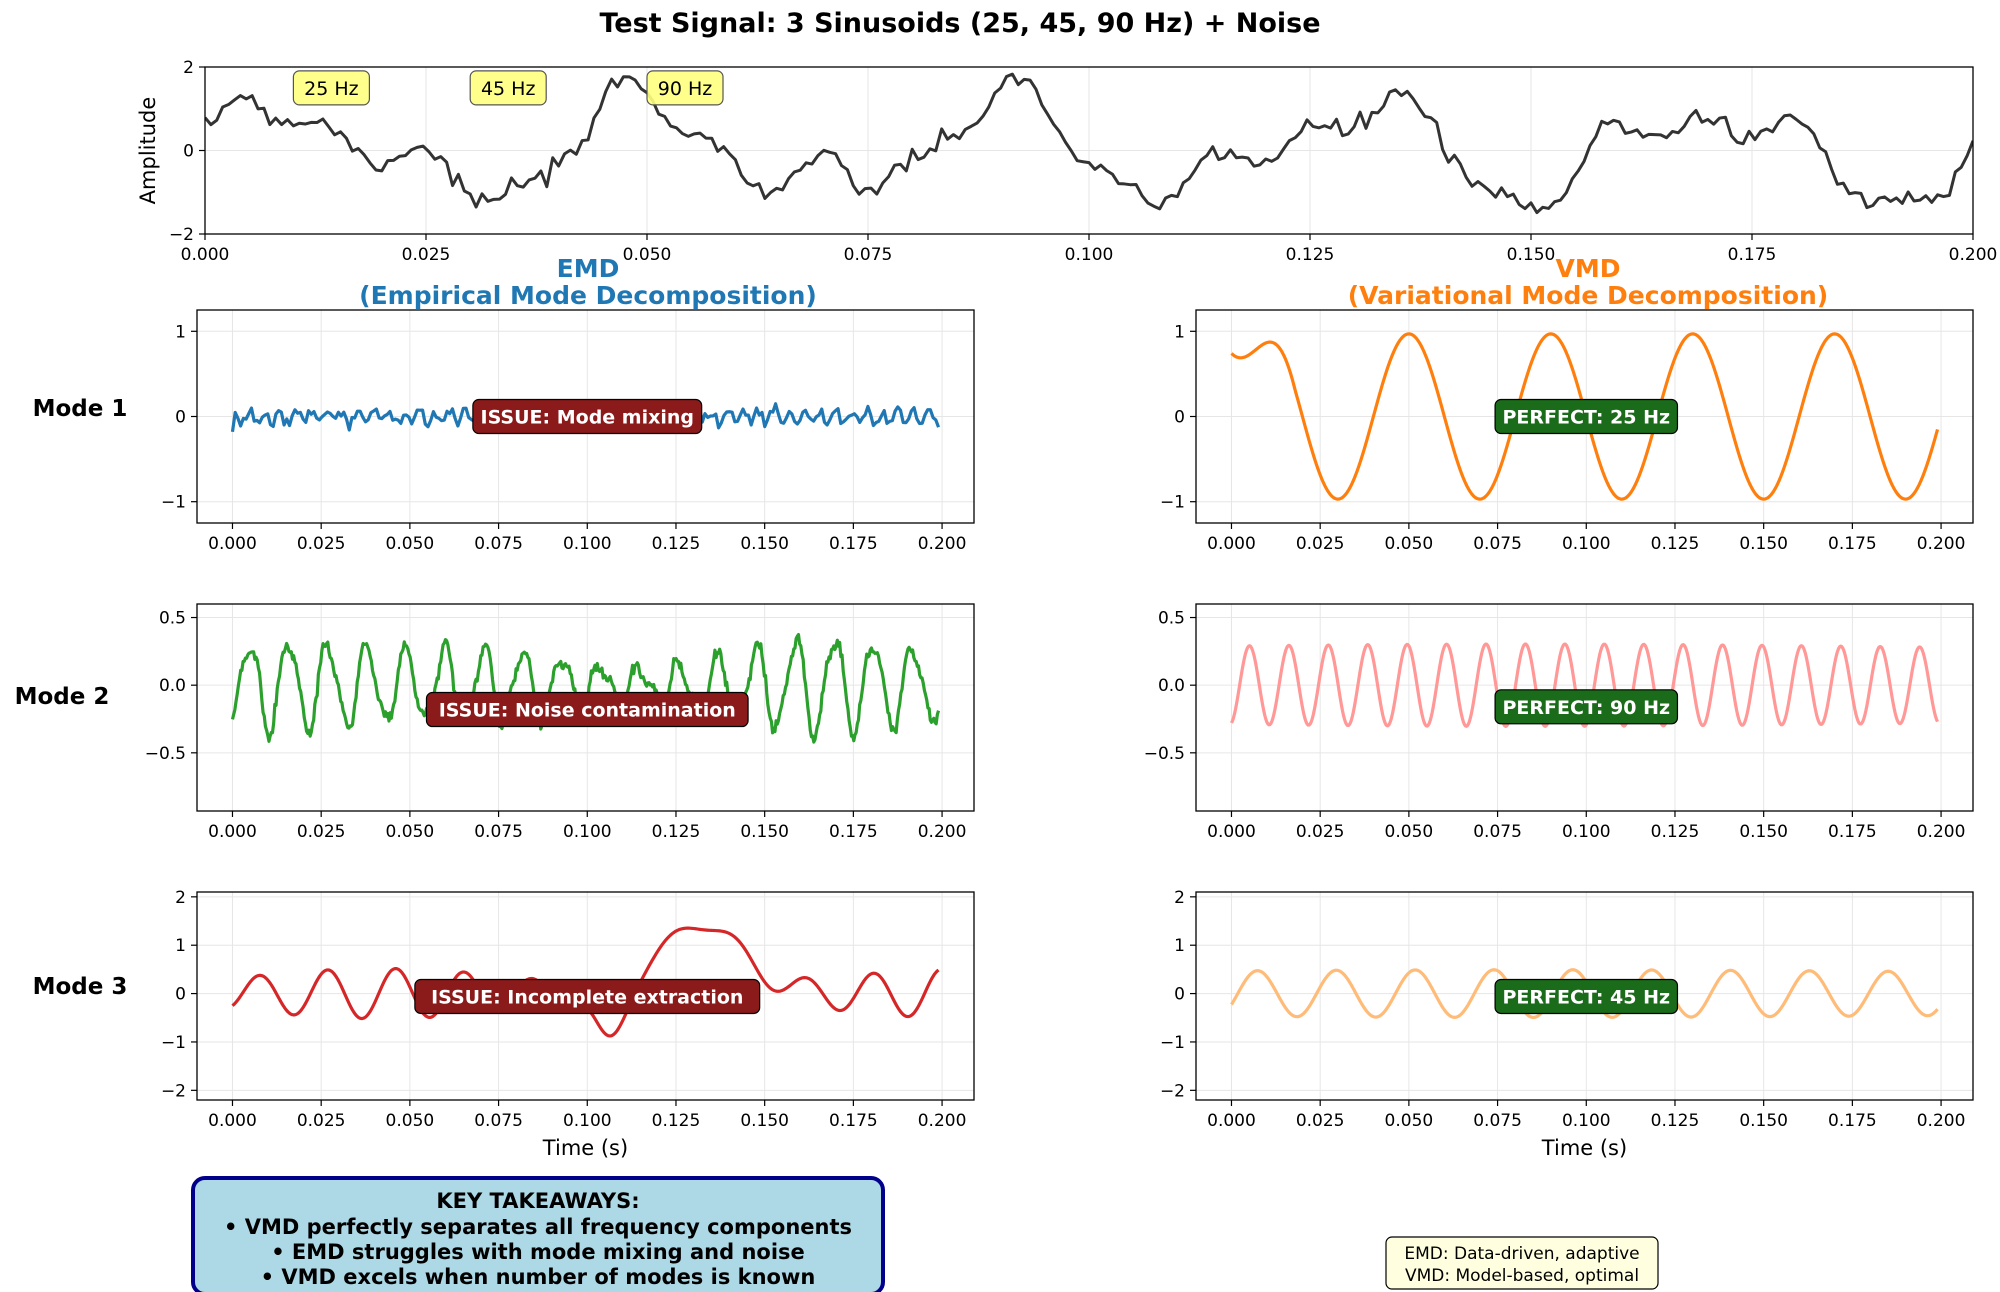 The width and height of the screenshot is (2000, 1292). What do you see at coordinates (188, 152) in the screenshot?
I see `signal-ytick-label: 0` at bounding box center [188, 152].